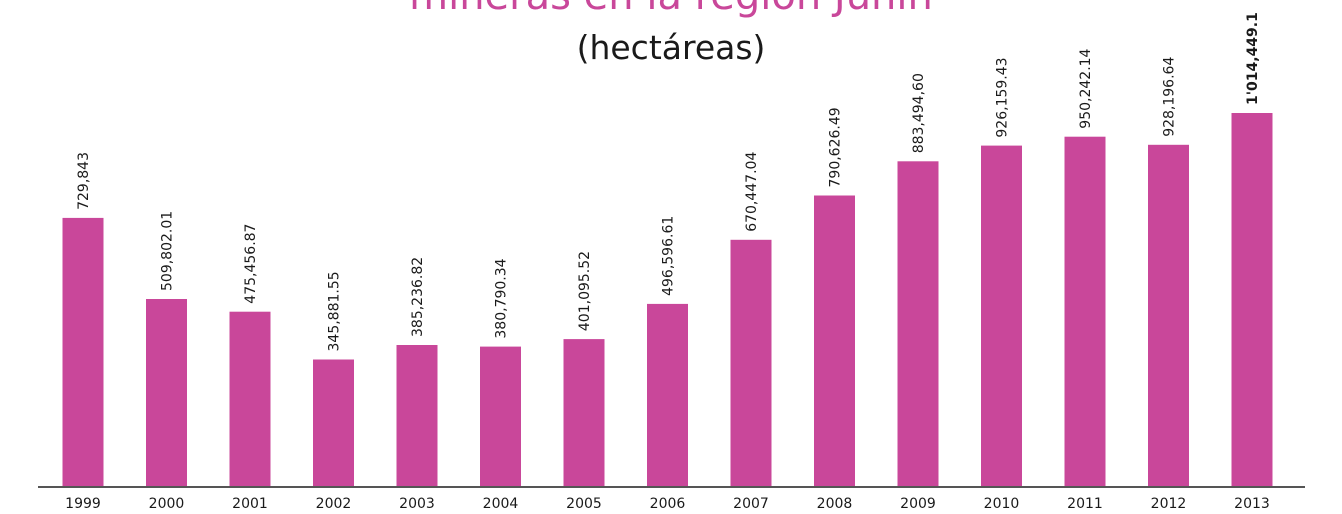 This screenshot has height=514, width=1342. I want to click on data-label: 509,802.01, so click(168, 251).